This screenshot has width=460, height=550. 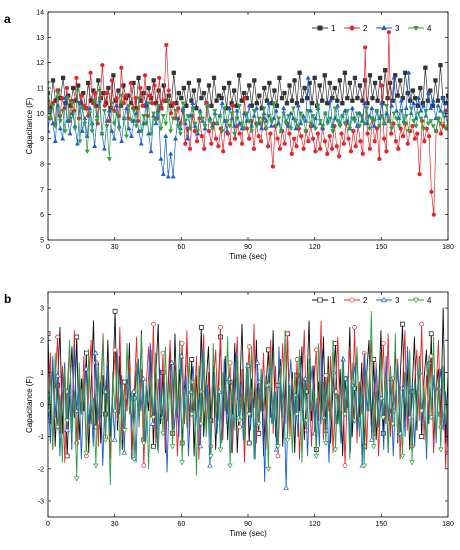 I want to click on panel-label: a, so click(x=7, y=19).